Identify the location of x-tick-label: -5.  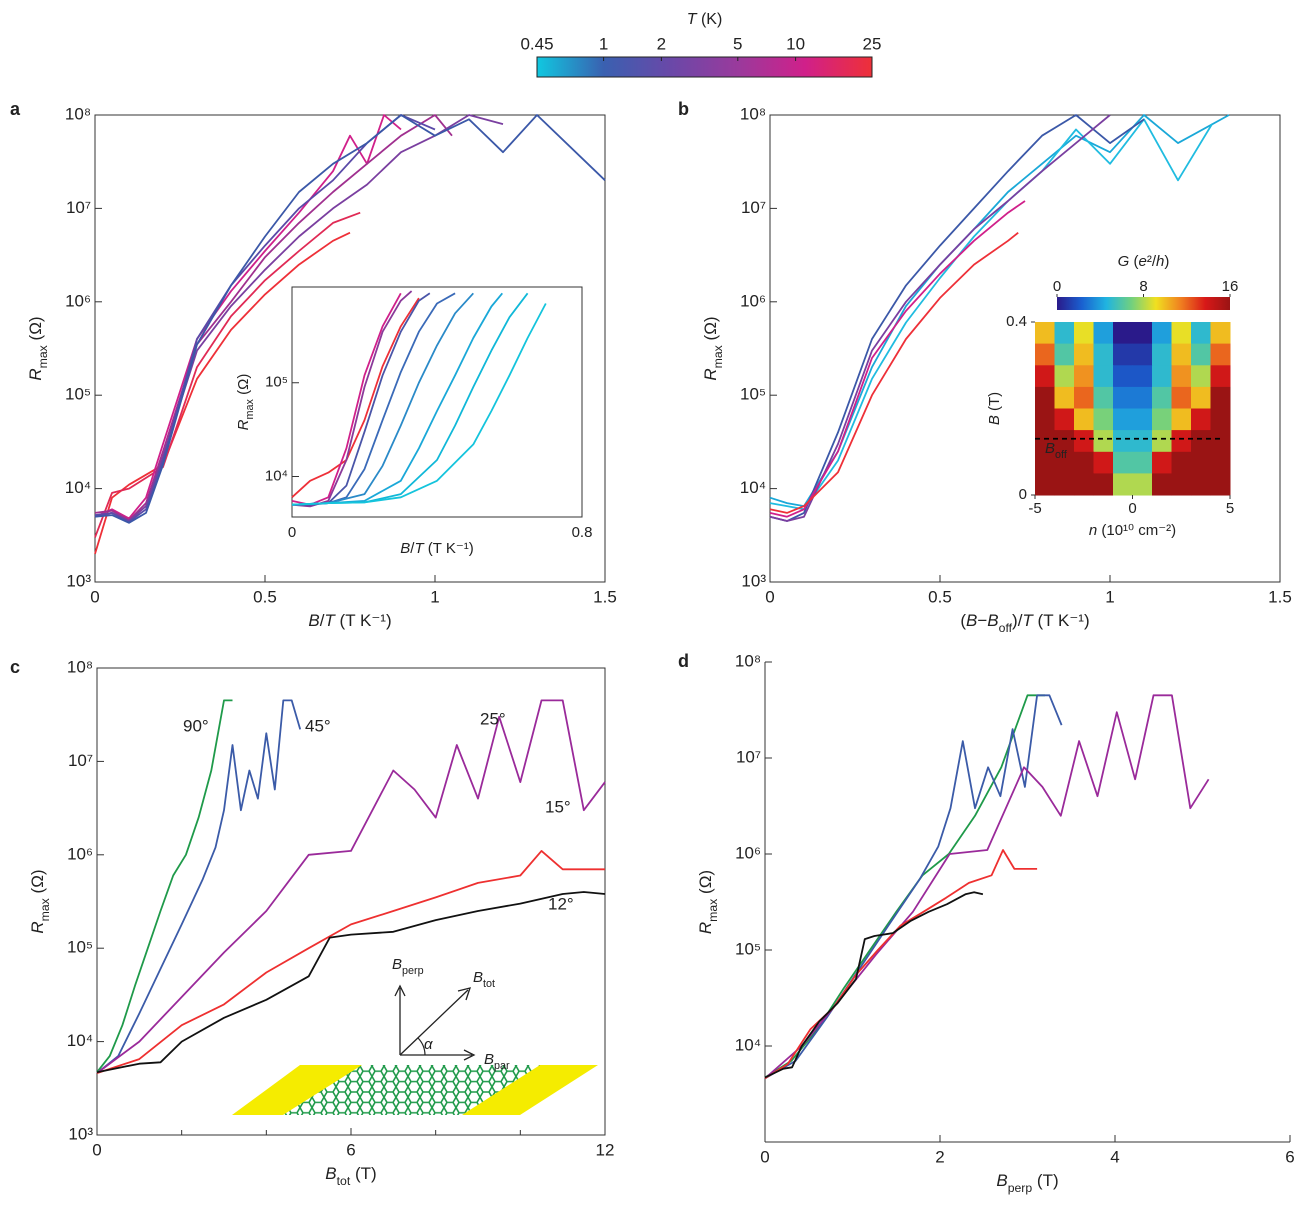
(1034, 508).